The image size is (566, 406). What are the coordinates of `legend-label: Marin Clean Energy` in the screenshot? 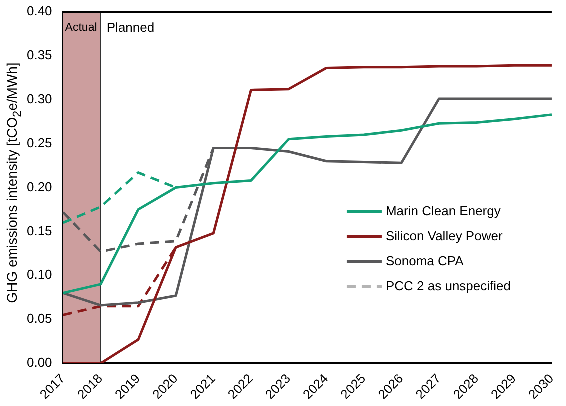 It's located at (444, 211).